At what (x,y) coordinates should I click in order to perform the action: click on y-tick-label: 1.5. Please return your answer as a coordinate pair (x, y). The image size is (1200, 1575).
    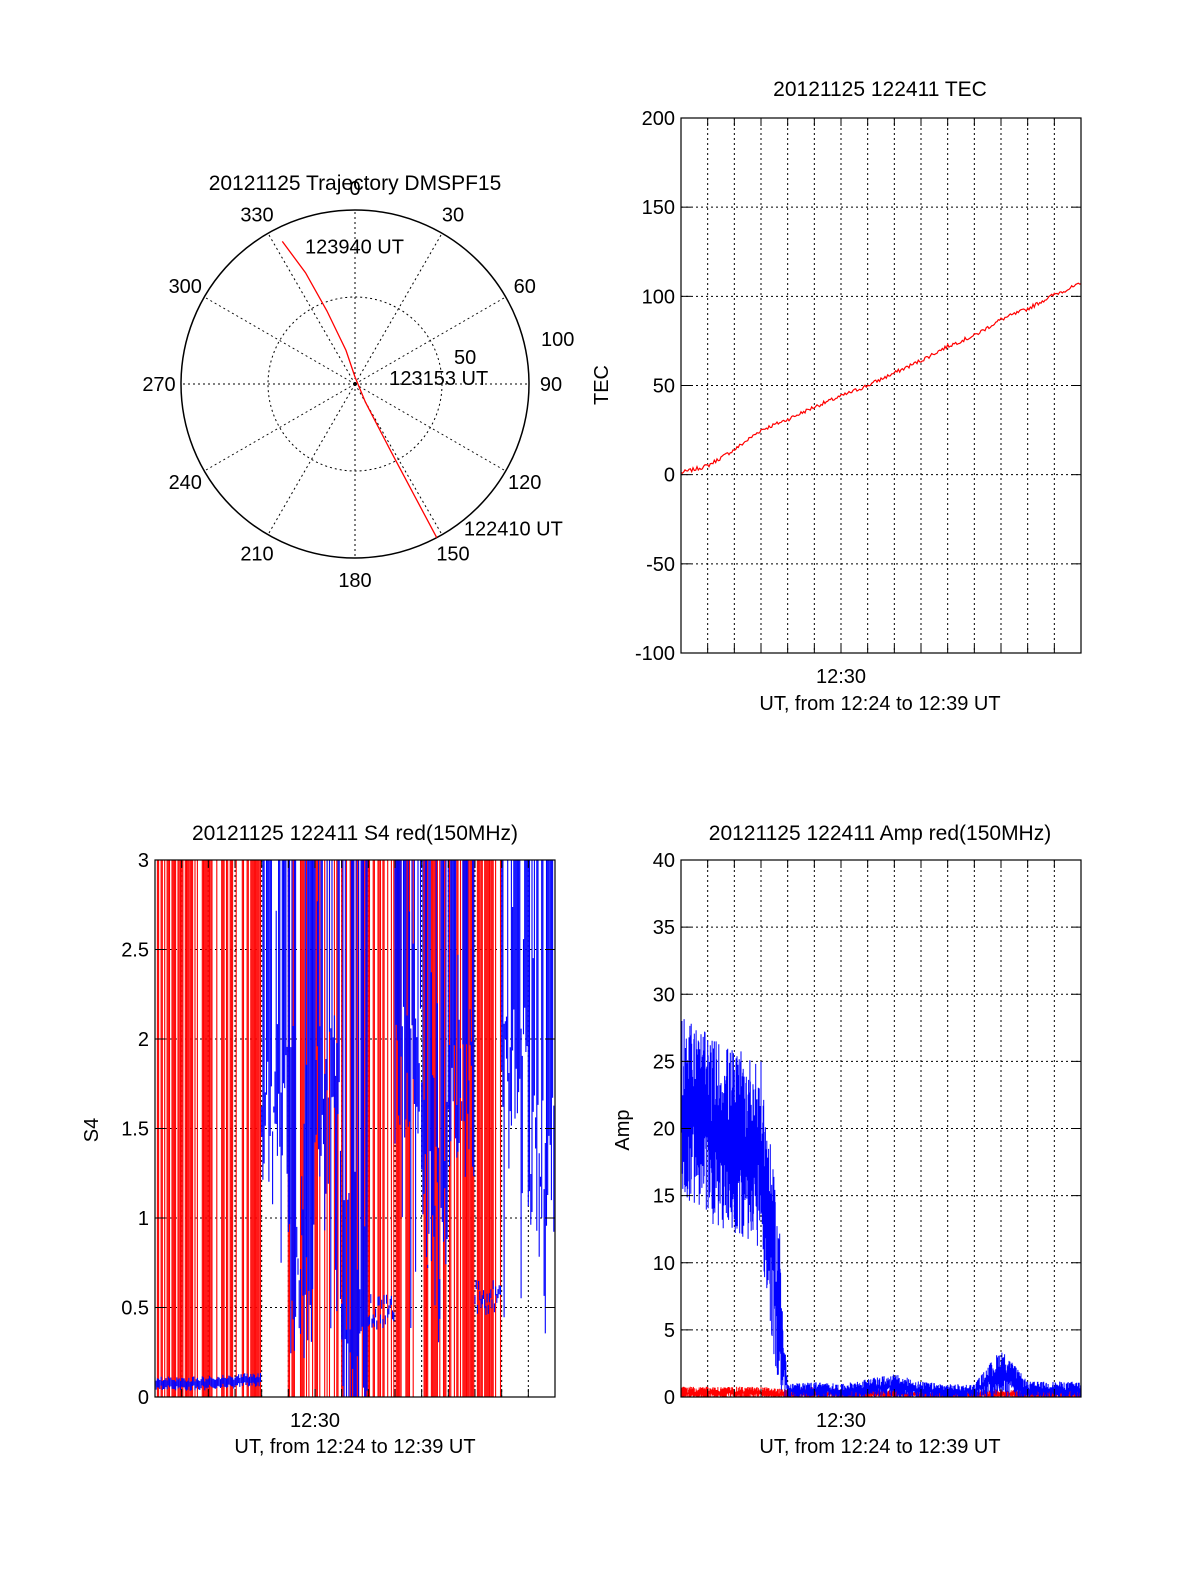
    Looking at the image, I should click on (135, 1130).